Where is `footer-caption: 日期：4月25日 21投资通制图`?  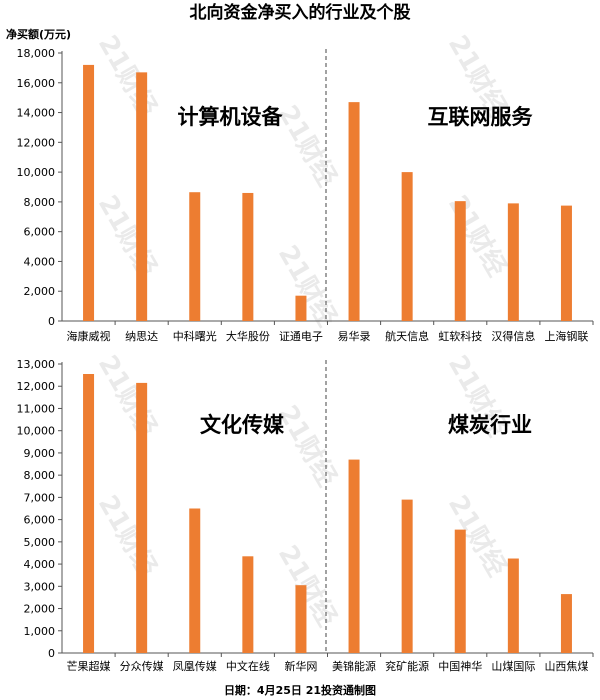 footer-caption: 日期：4月25日 21投资通制图 is located at coordinates (300, 690).